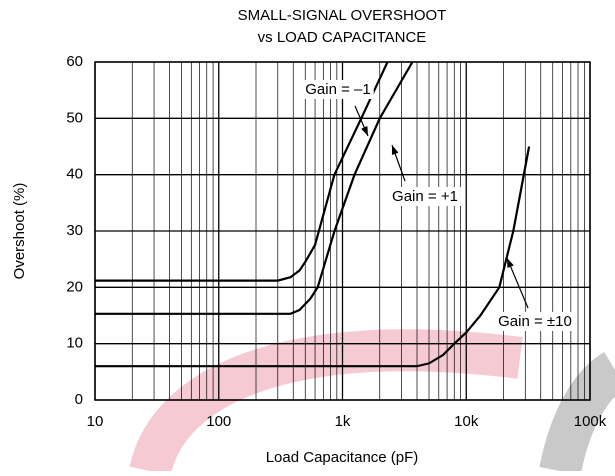 The image size is (615, 476). Describe the element at coordinates (342, 457) in the screenshot. I see `x-axis-label: Load Capacitance (pF)` at that location.